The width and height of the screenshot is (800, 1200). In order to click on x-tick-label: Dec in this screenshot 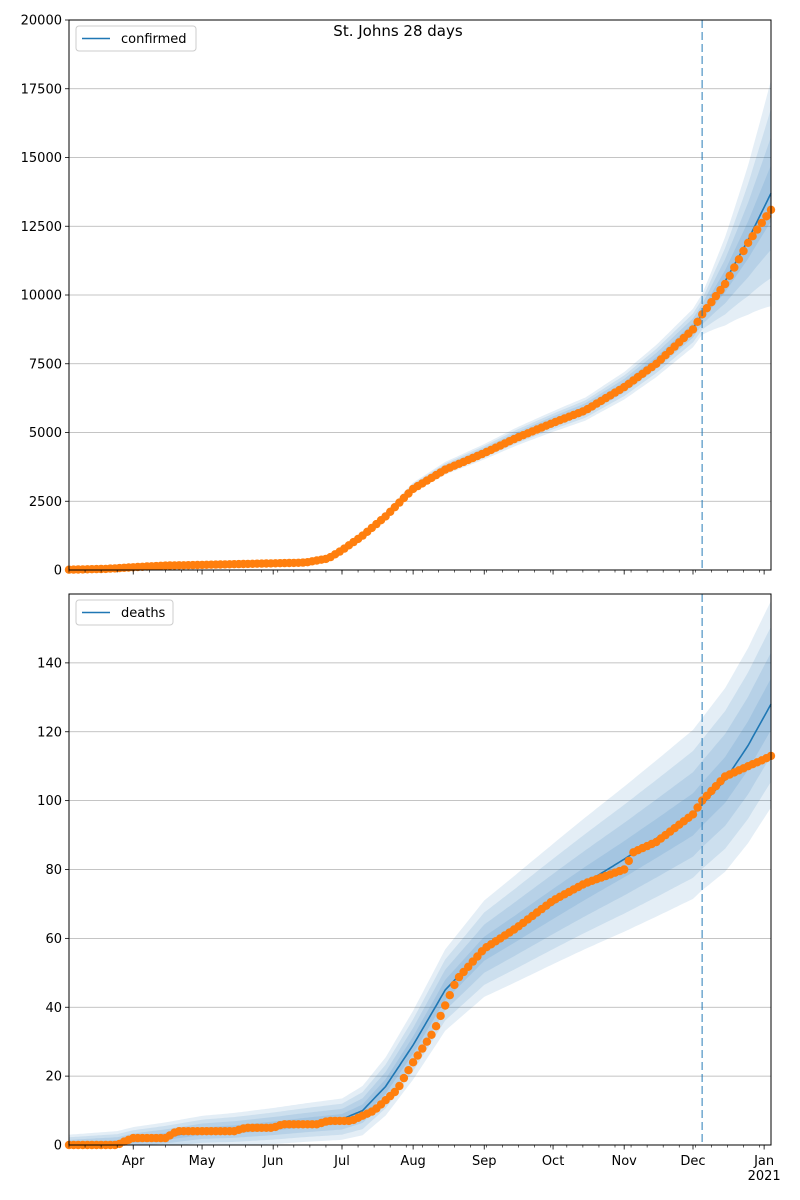, I will do `click(692, 1161)`.